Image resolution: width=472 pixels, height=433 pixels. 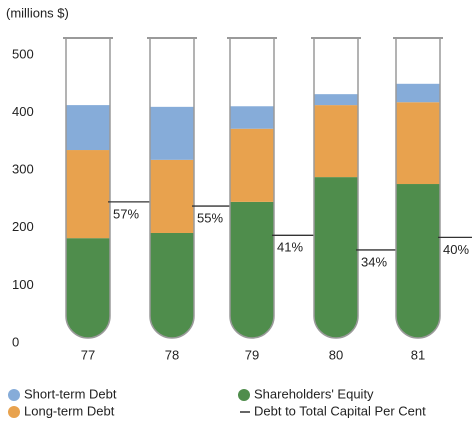 I want to click on x-tick-label: 77, so click(x=88, y=354).